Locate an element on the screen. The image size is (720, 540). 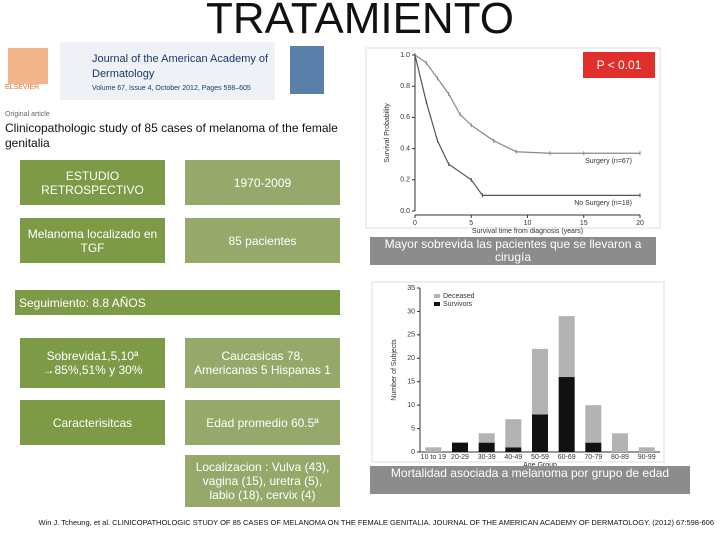
x-tick-label: 80-89 is located at coordinates (620, 457).